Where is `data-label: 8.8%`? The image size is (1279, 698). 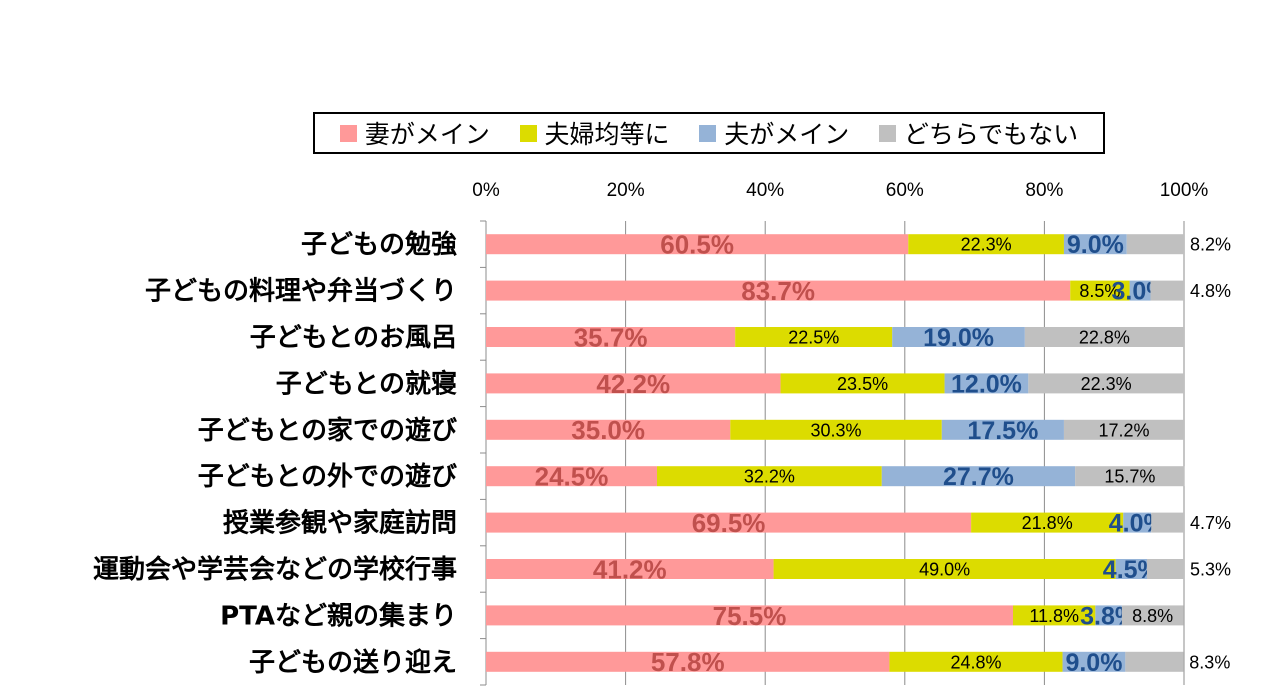
data-label: 8.8% is located at coordinates (1152, 616).